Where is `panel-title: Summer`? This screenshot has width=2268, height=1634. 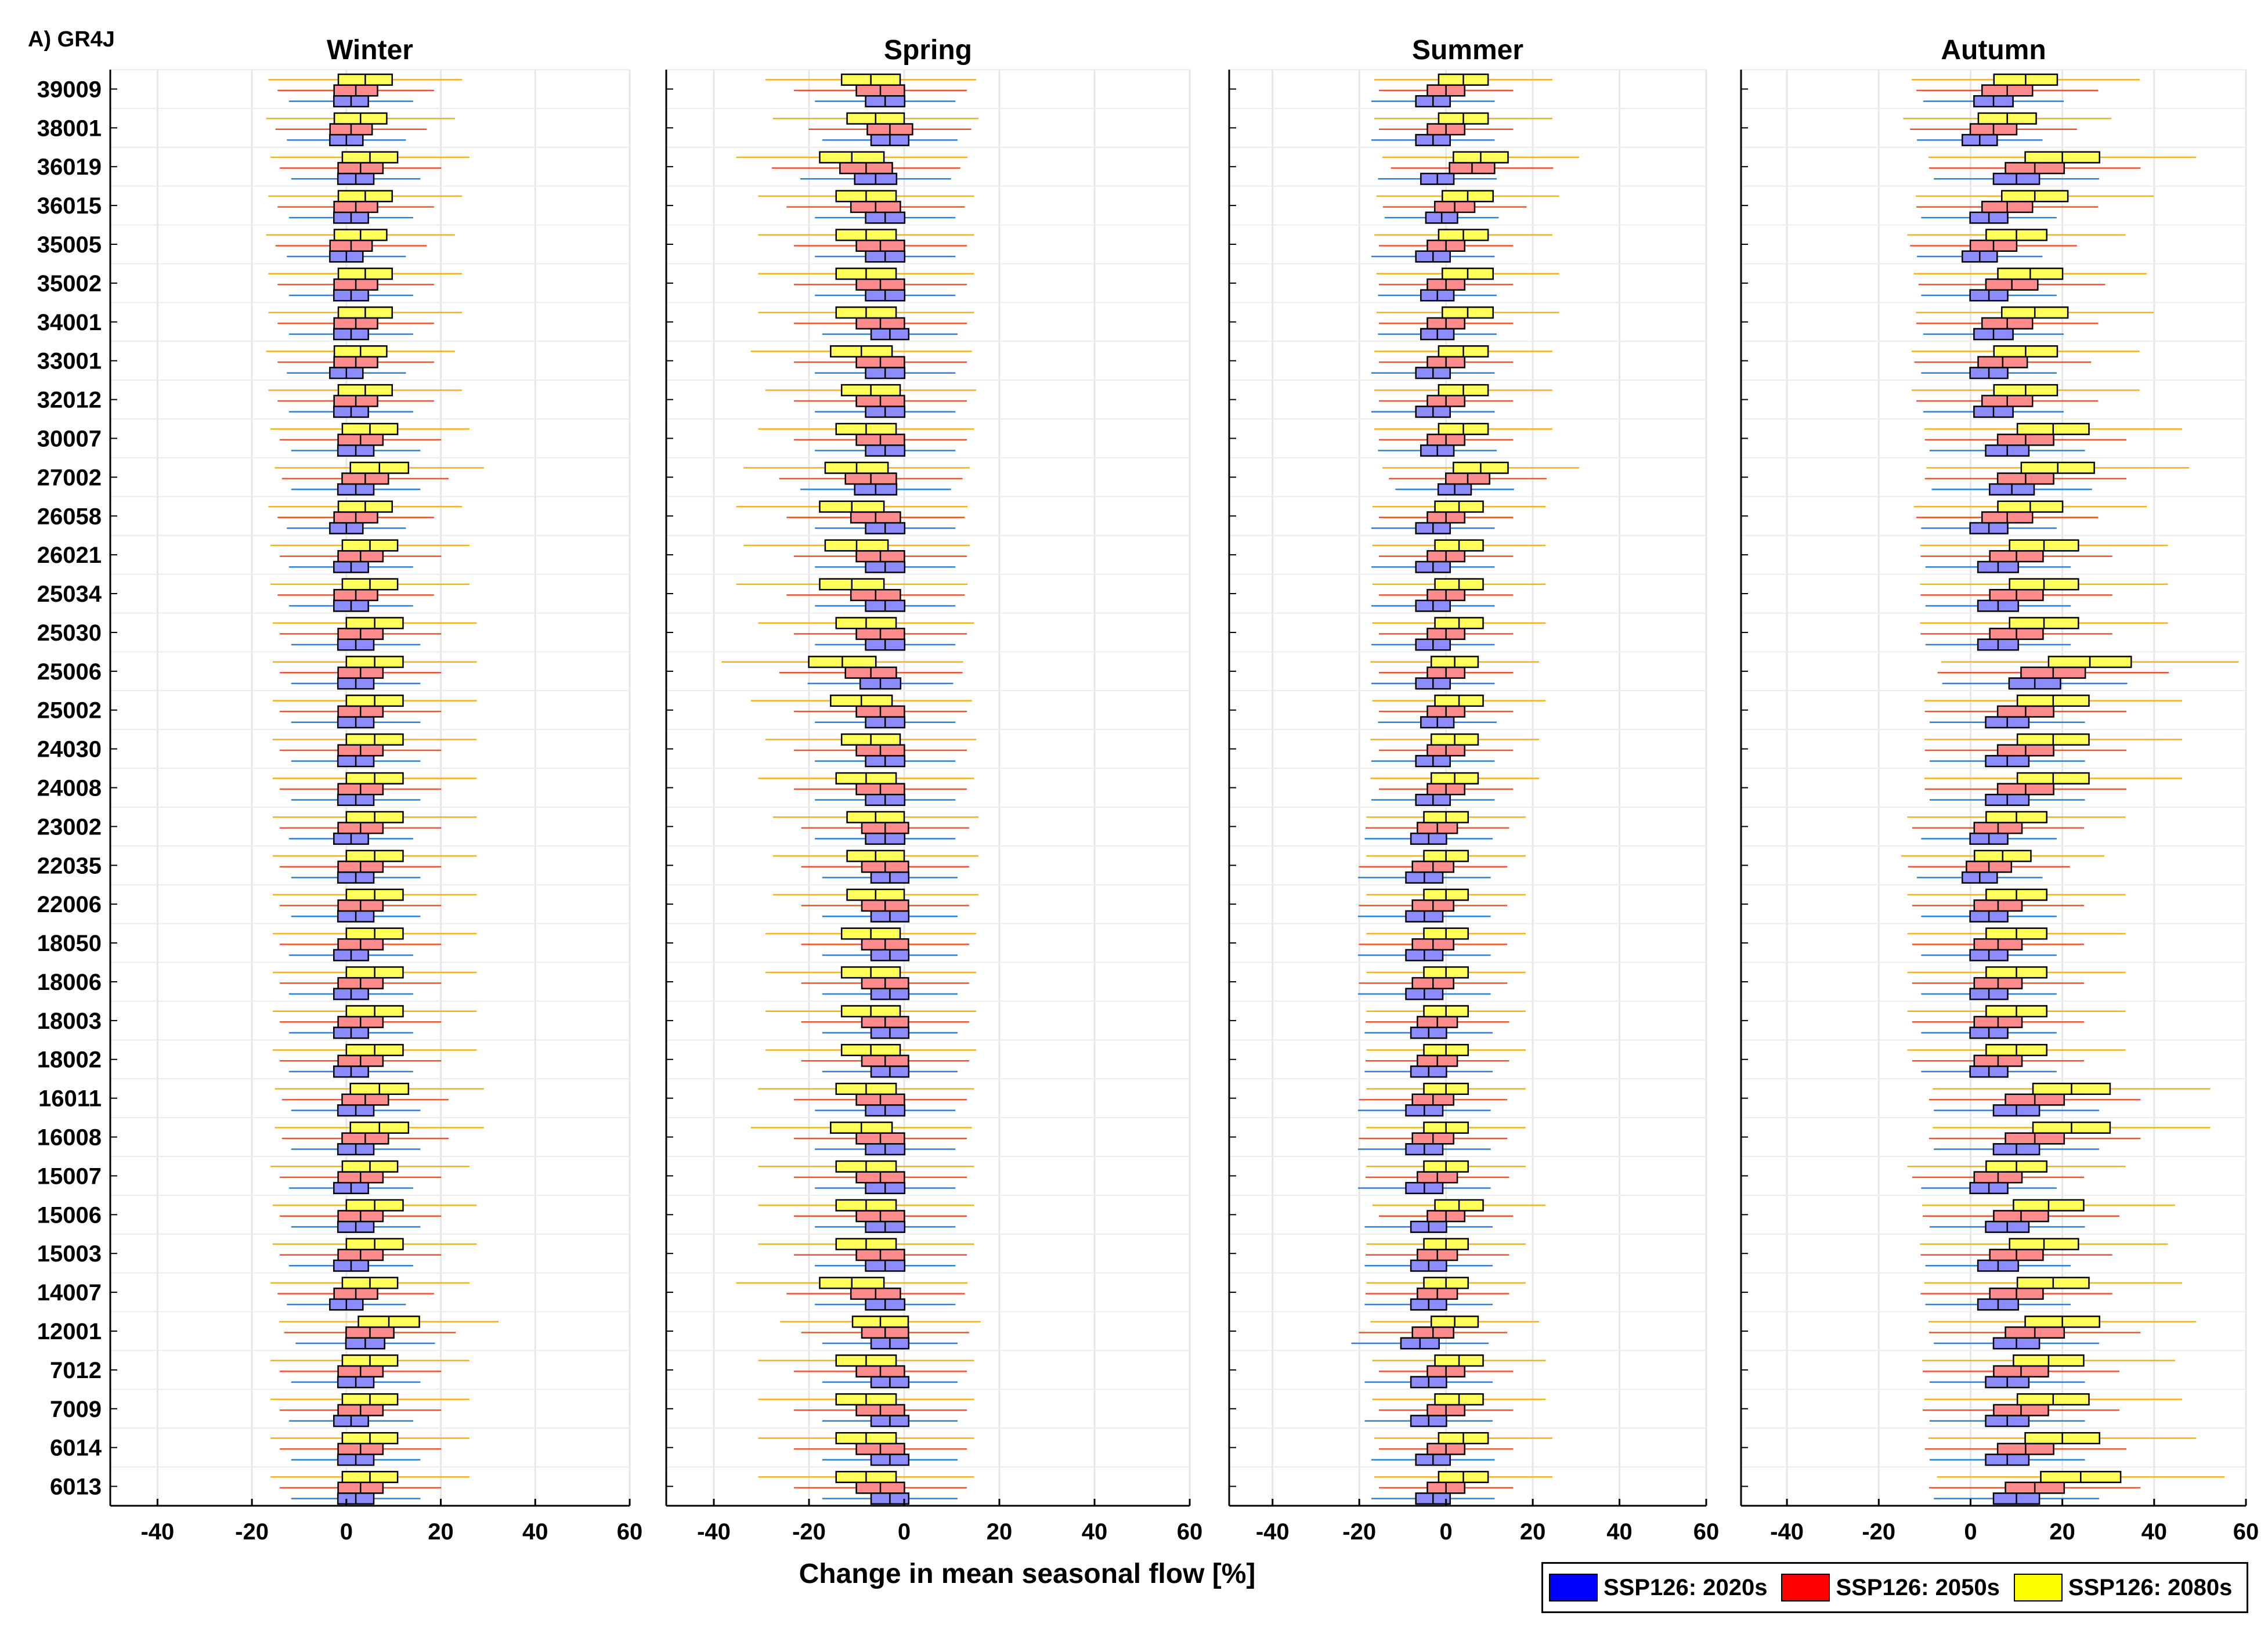
panel-title: Summer is located at coordinates (1467, 50).